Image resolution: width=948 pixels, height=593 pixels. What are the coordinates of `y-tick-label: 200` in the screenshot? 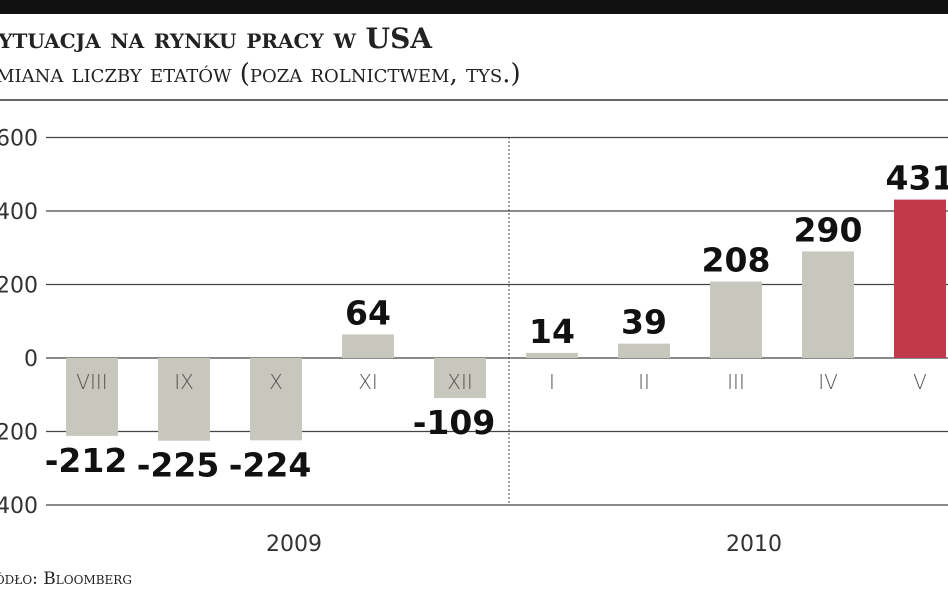 It's located at (19, 286).